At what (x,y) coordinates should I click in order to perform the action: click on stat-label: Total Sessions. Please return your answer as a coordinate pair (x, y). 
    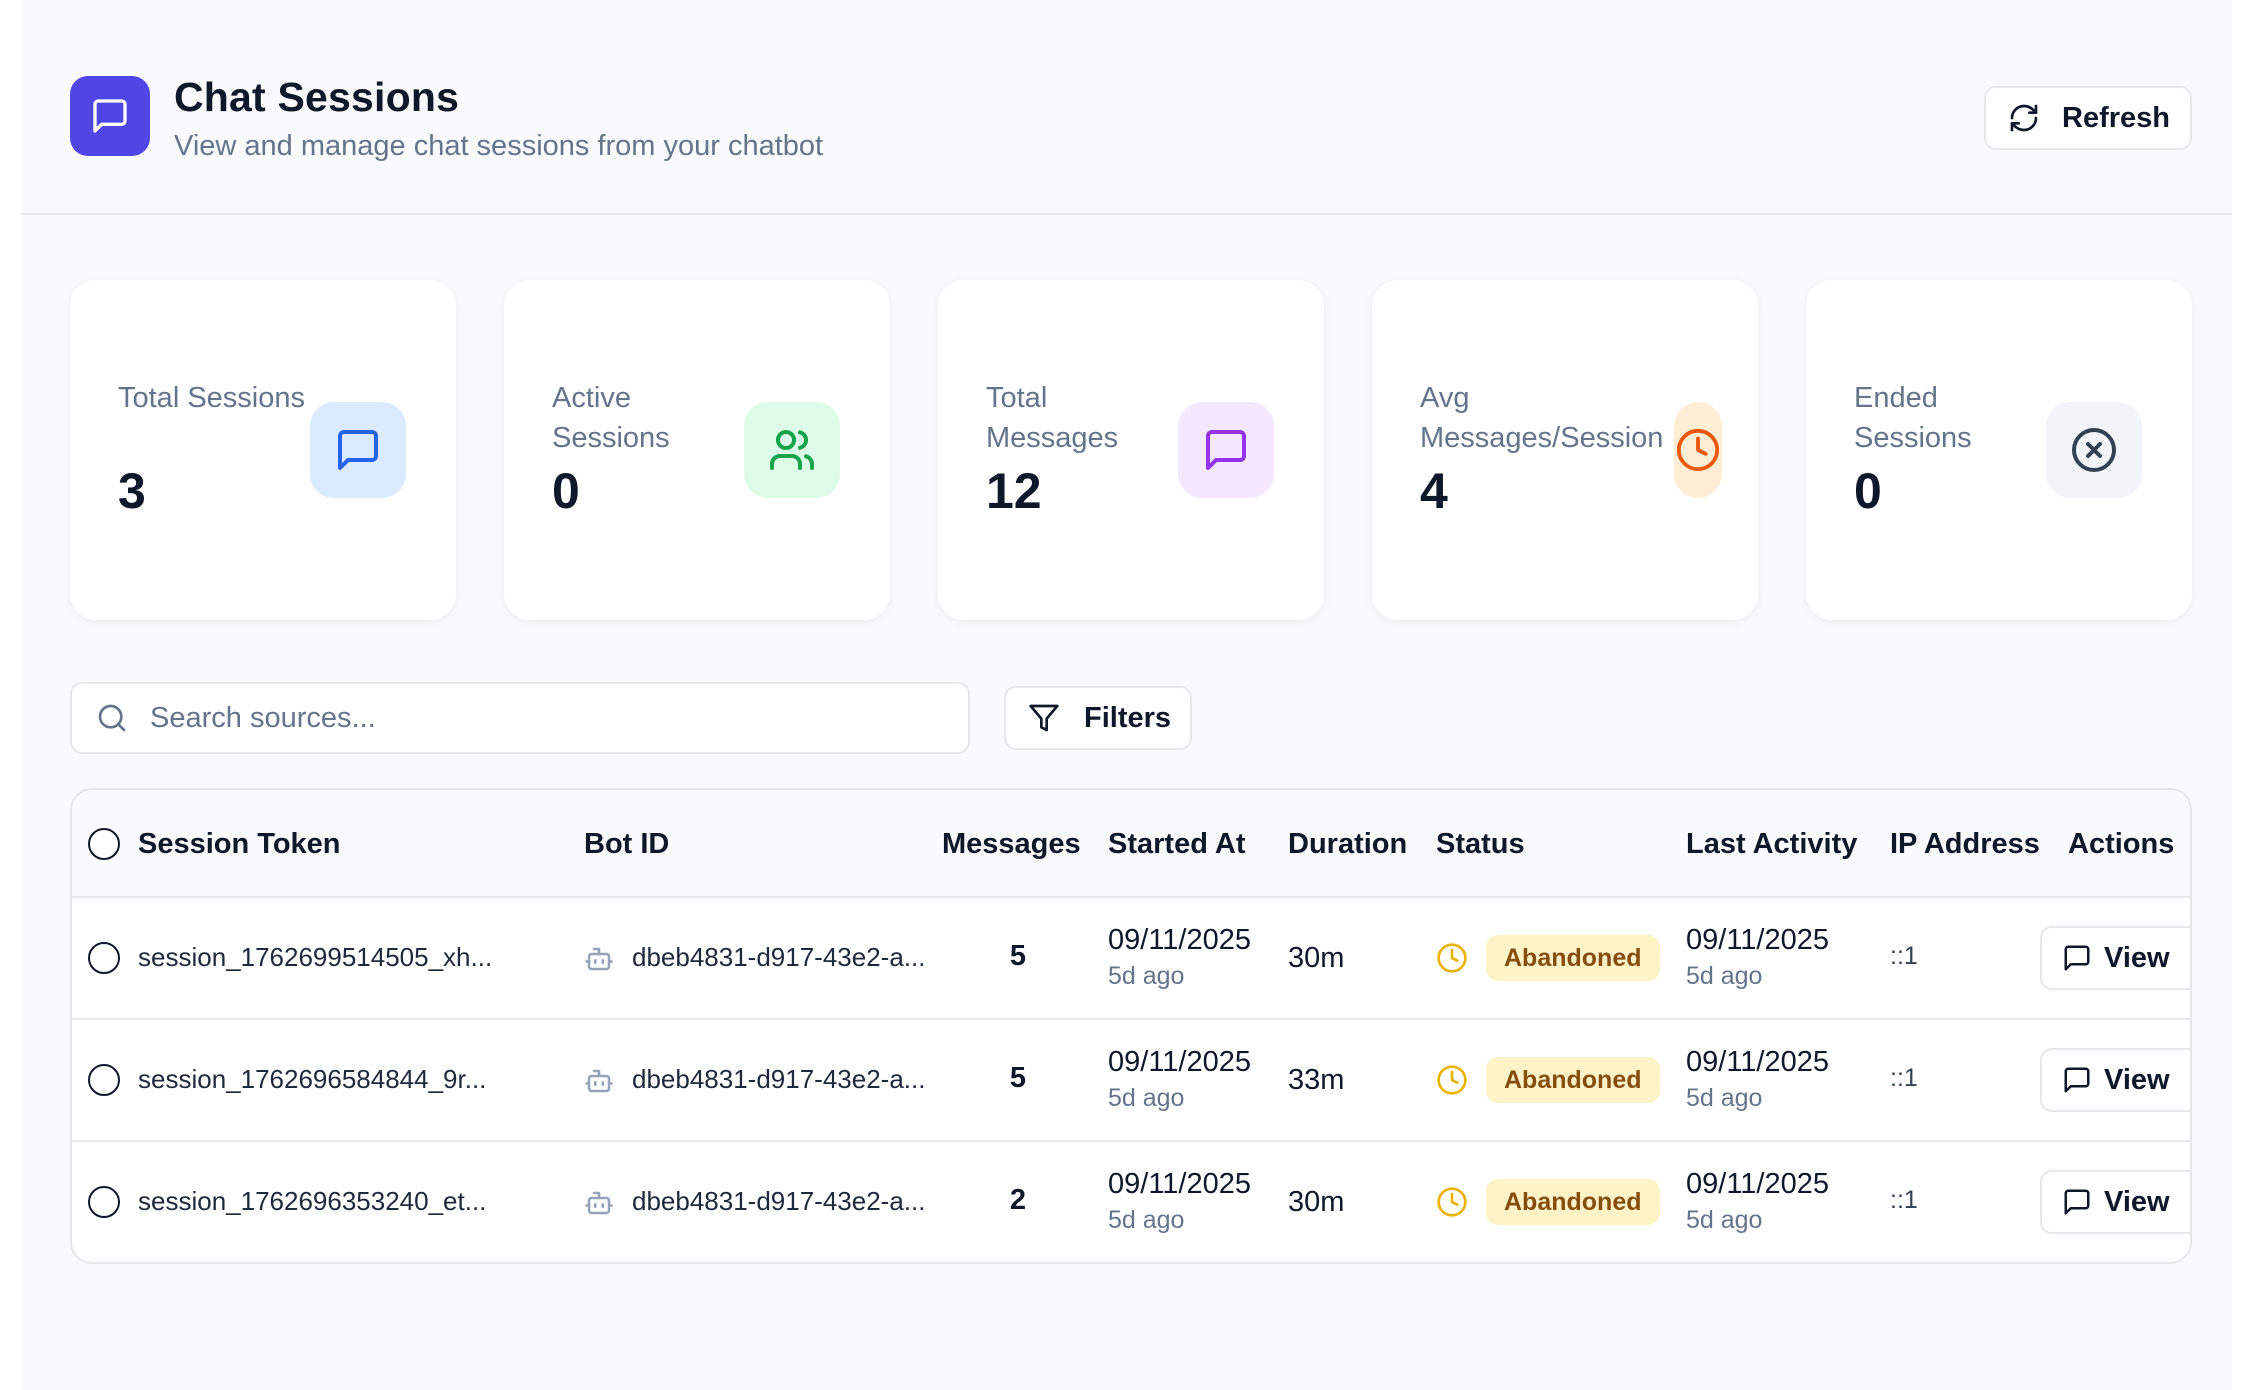
    Looking at the image, I should click on (211, 398).